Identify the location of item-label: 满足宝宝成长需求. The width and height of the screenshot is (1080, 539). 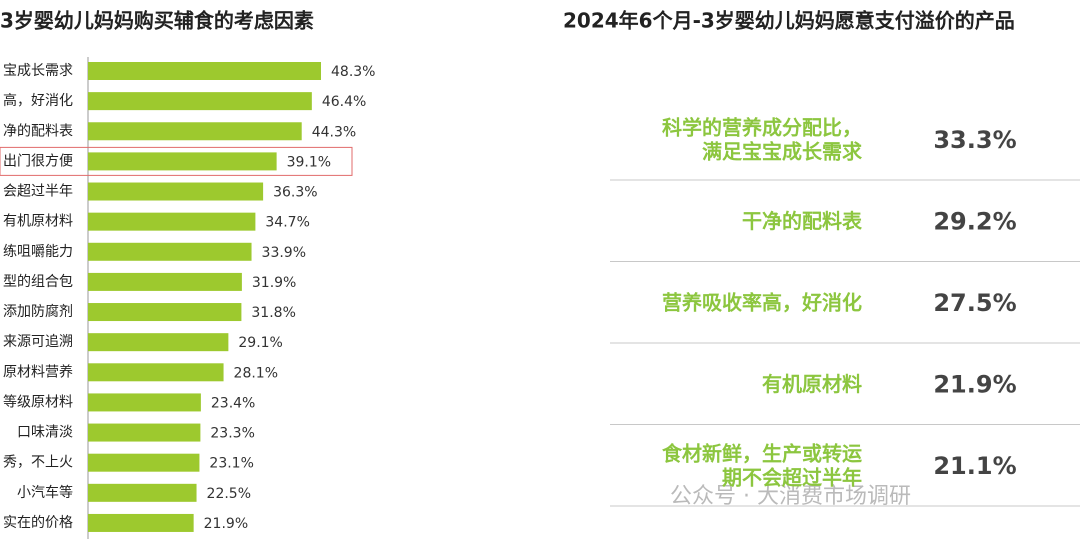
(782, 152).